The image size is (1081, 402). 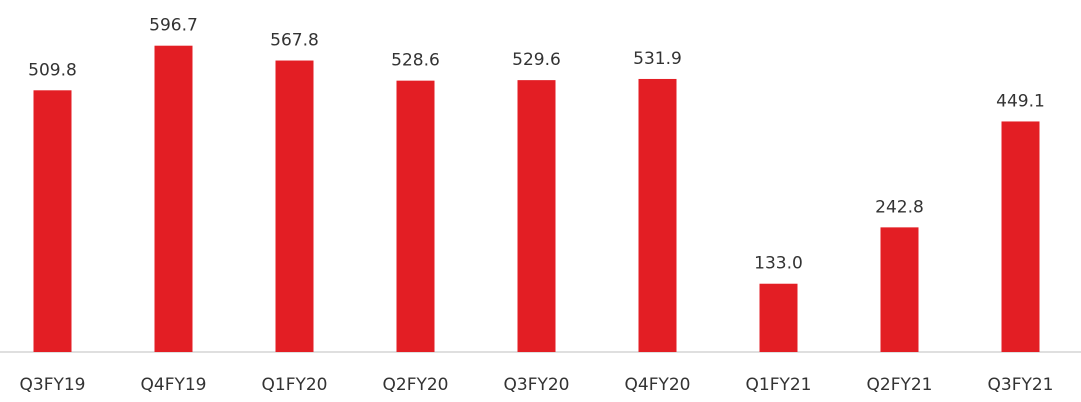 I want to click on x-tick-label: Q4FY19, so click(x=174, y=385).